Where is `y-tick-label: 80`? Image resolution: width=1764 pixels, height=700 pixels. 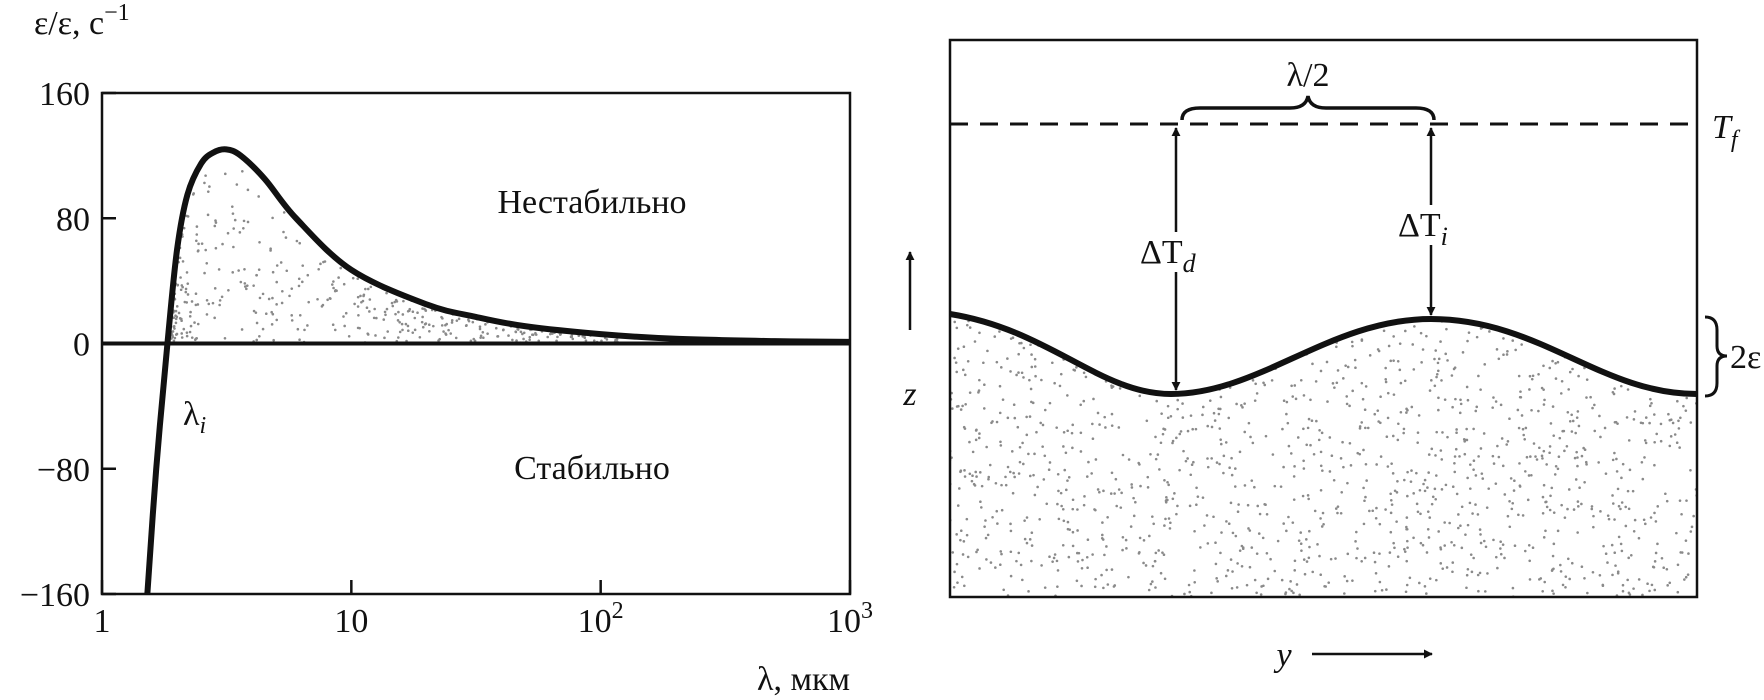
y-tick-label: 80 is located at coordinates (73, 219).